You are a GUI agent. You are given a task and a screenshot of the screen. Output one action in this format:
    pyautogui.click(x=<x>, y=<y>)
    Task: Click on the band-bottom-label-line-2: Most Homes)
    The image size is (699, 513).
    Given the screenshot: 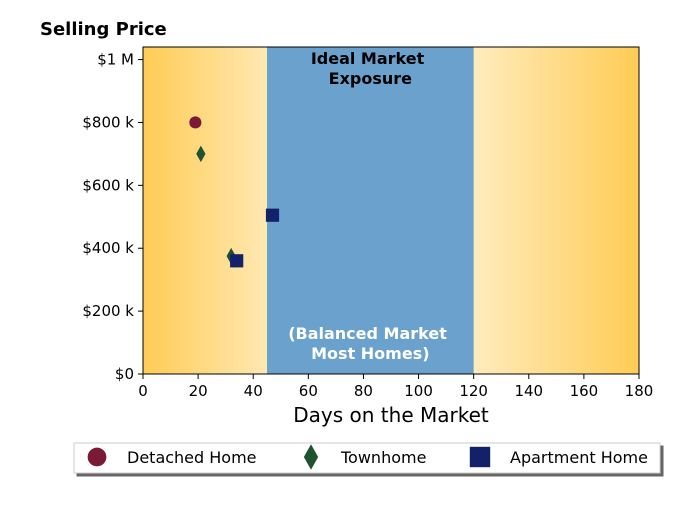 What is the action you would take?
    pyautogui.click(x=370, y=353)
    